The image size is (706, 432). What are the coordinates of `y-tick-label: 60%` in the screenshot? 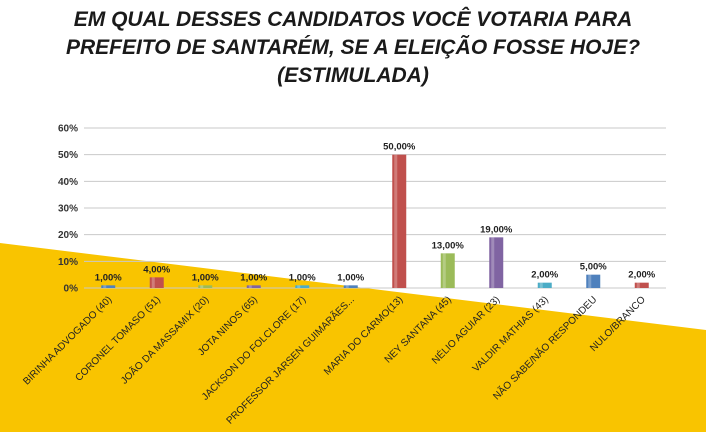 It's located at (68, 129).